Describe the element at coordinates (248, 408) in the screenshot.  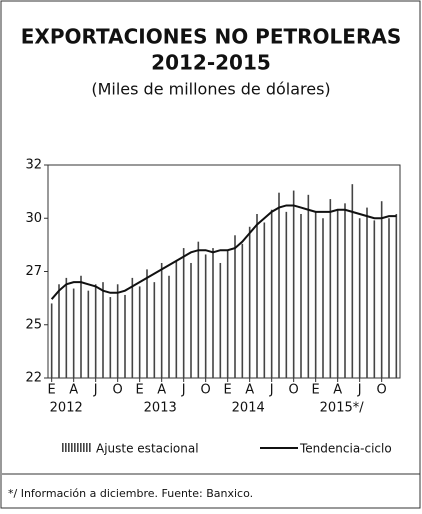
I see `year-label: 2014` at that location.